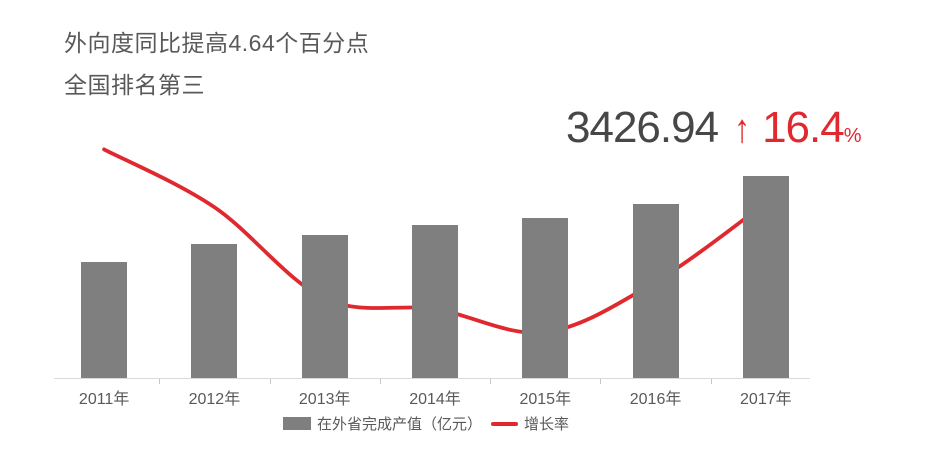 This screenshot has width=926, height=452. I want to click on bar-2014年, so click(435, 301).